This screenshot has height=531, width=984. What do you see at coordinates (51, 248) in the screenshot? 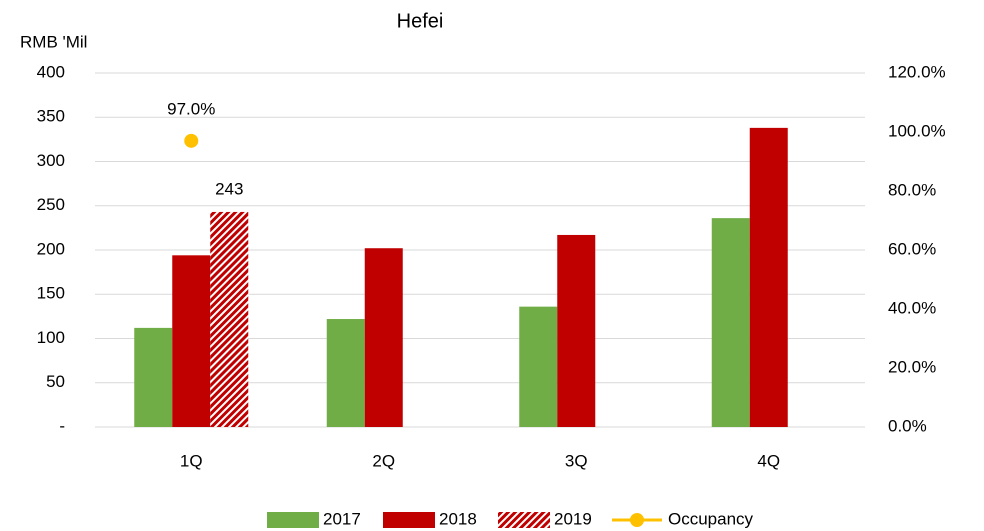
I see `y-tick-label: 200` at bounding box center [51, 248].